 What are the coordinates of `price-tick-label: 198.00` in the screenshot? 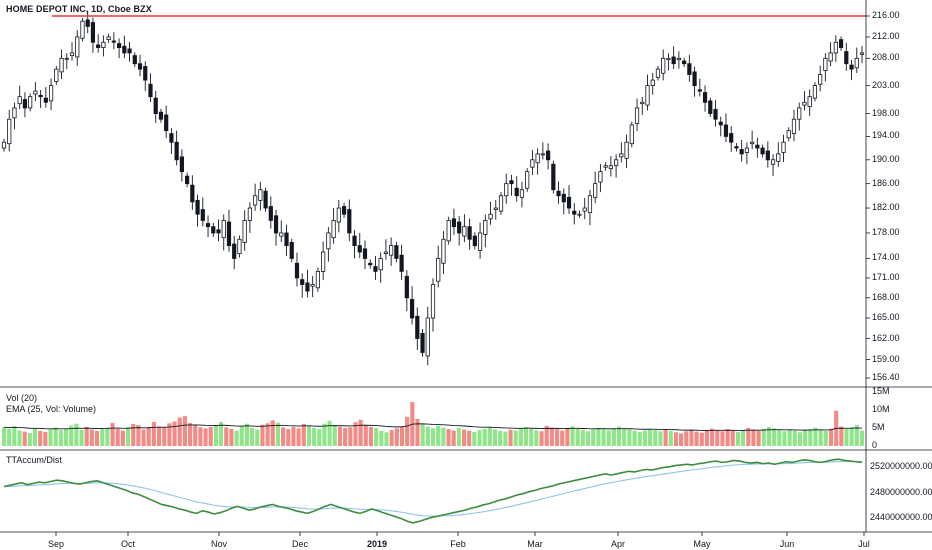 It's located at (886, 112).